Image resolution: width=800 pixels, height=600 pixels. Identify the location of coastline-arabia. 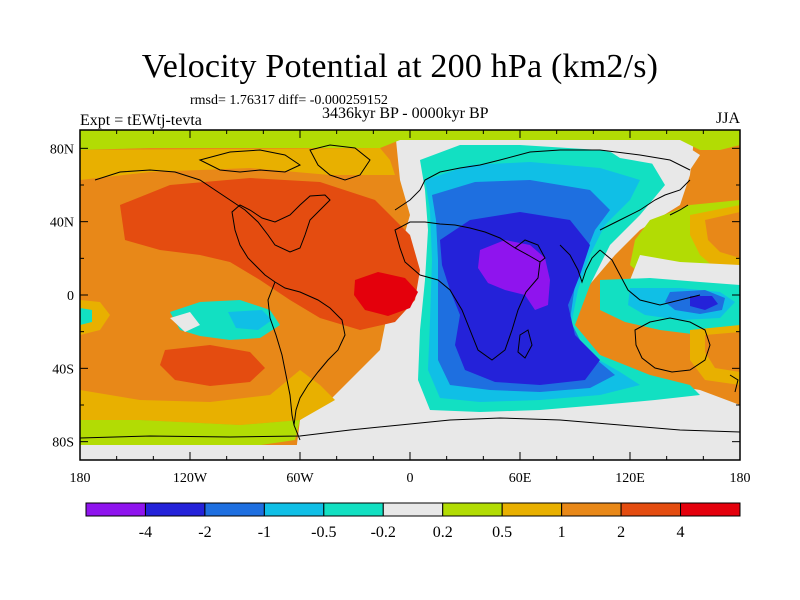
(530, 251).